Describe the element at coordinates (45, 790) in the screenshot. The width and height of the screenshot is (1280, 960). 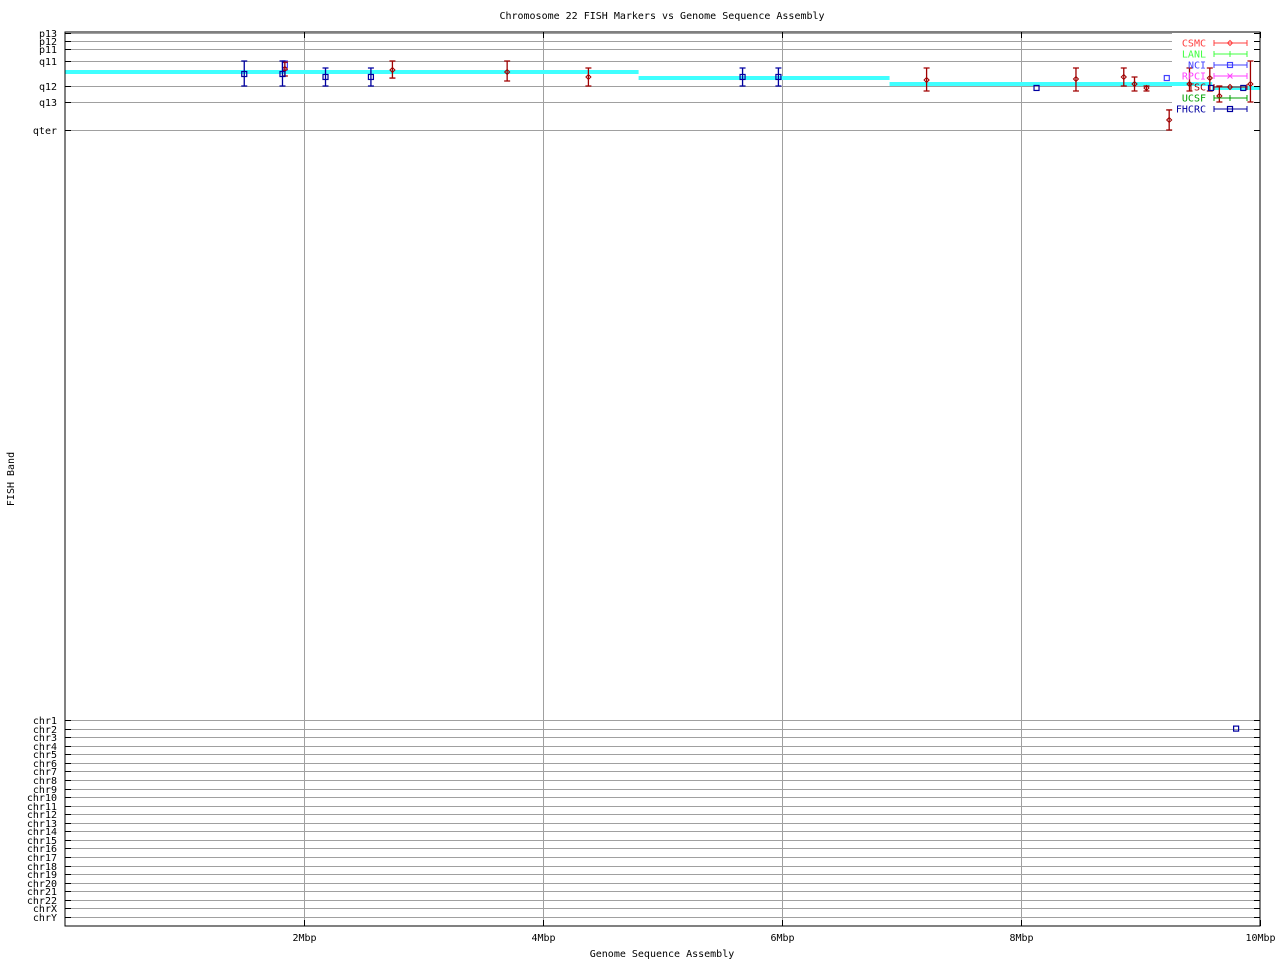
I see `y-tick-label: chr9` at that location.